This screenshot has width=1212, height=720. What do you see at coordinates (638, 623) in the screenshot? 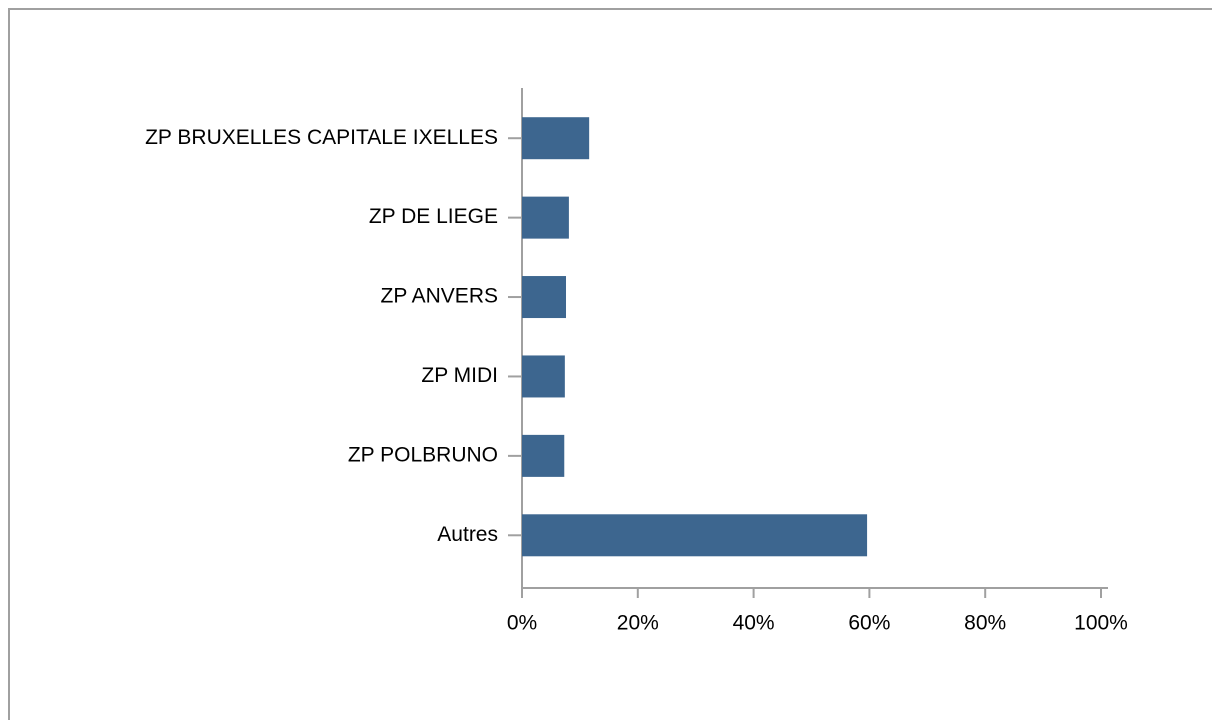
I see `x-tick-label: 20%` at bounding box center [638, 623].